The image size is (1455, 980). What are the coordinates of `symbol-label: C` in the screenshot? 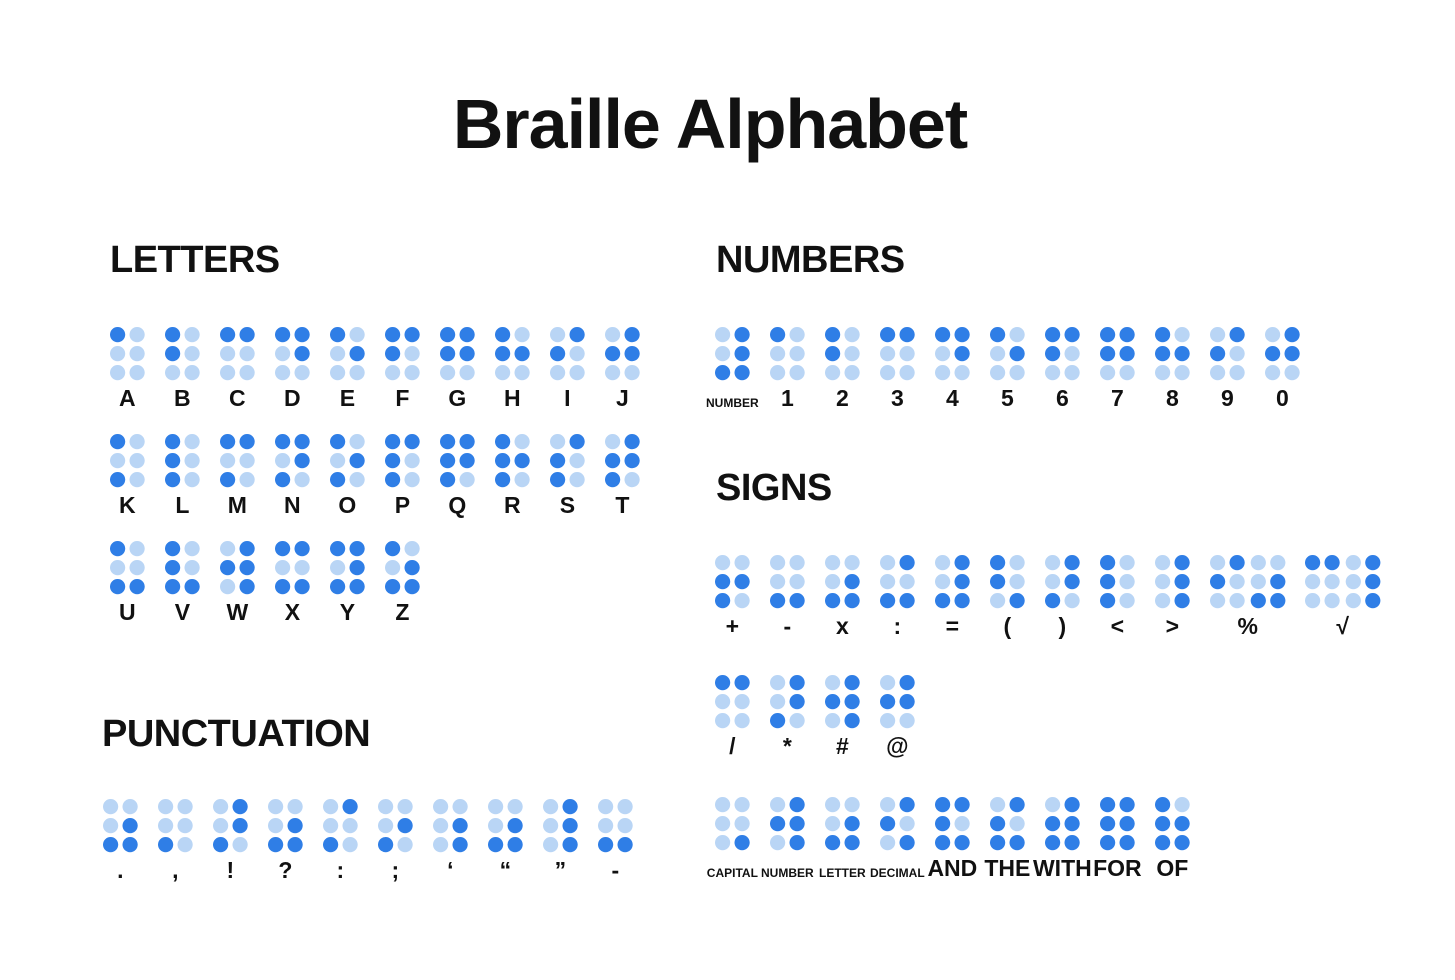 It's located at (237, 398).